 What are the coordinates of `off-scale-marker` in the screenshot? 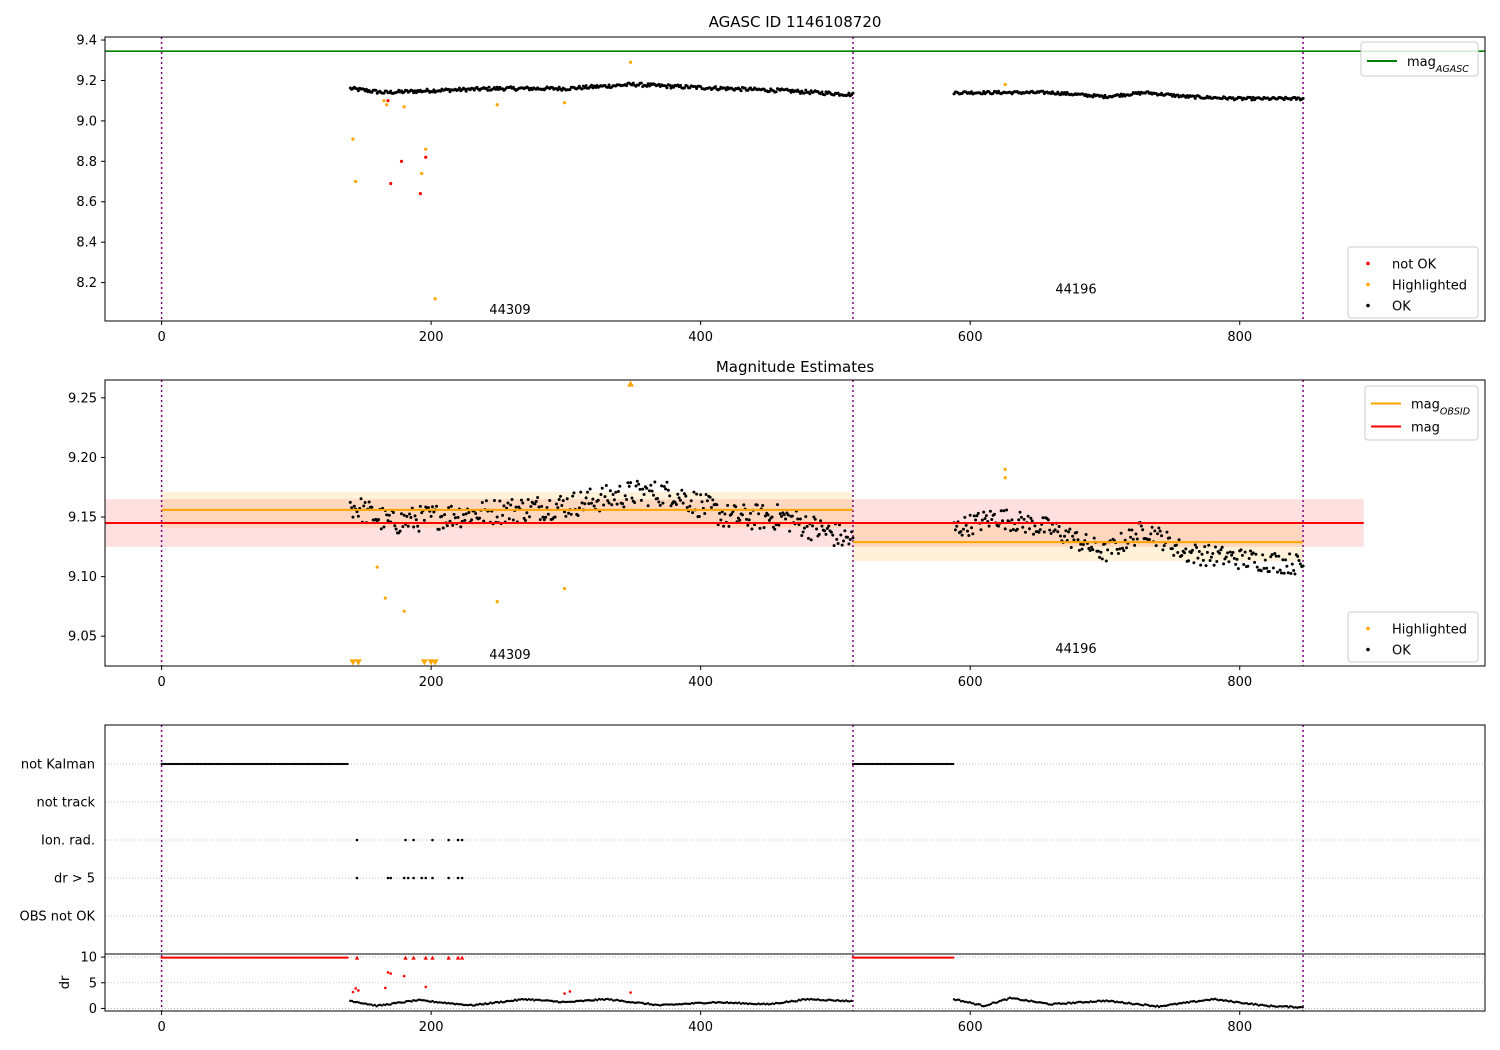 It's located at (435, 662).